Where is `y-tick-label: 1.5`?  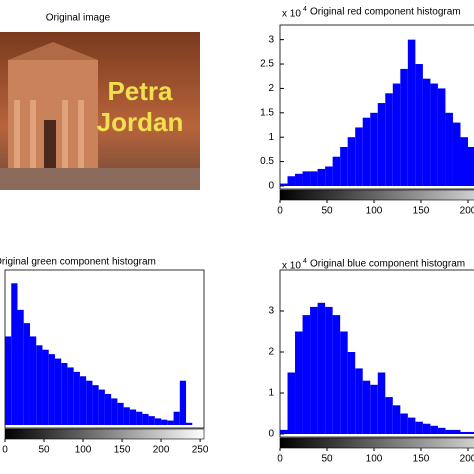 y-tick-label: 1.5 is located at coordinates (267, 112).